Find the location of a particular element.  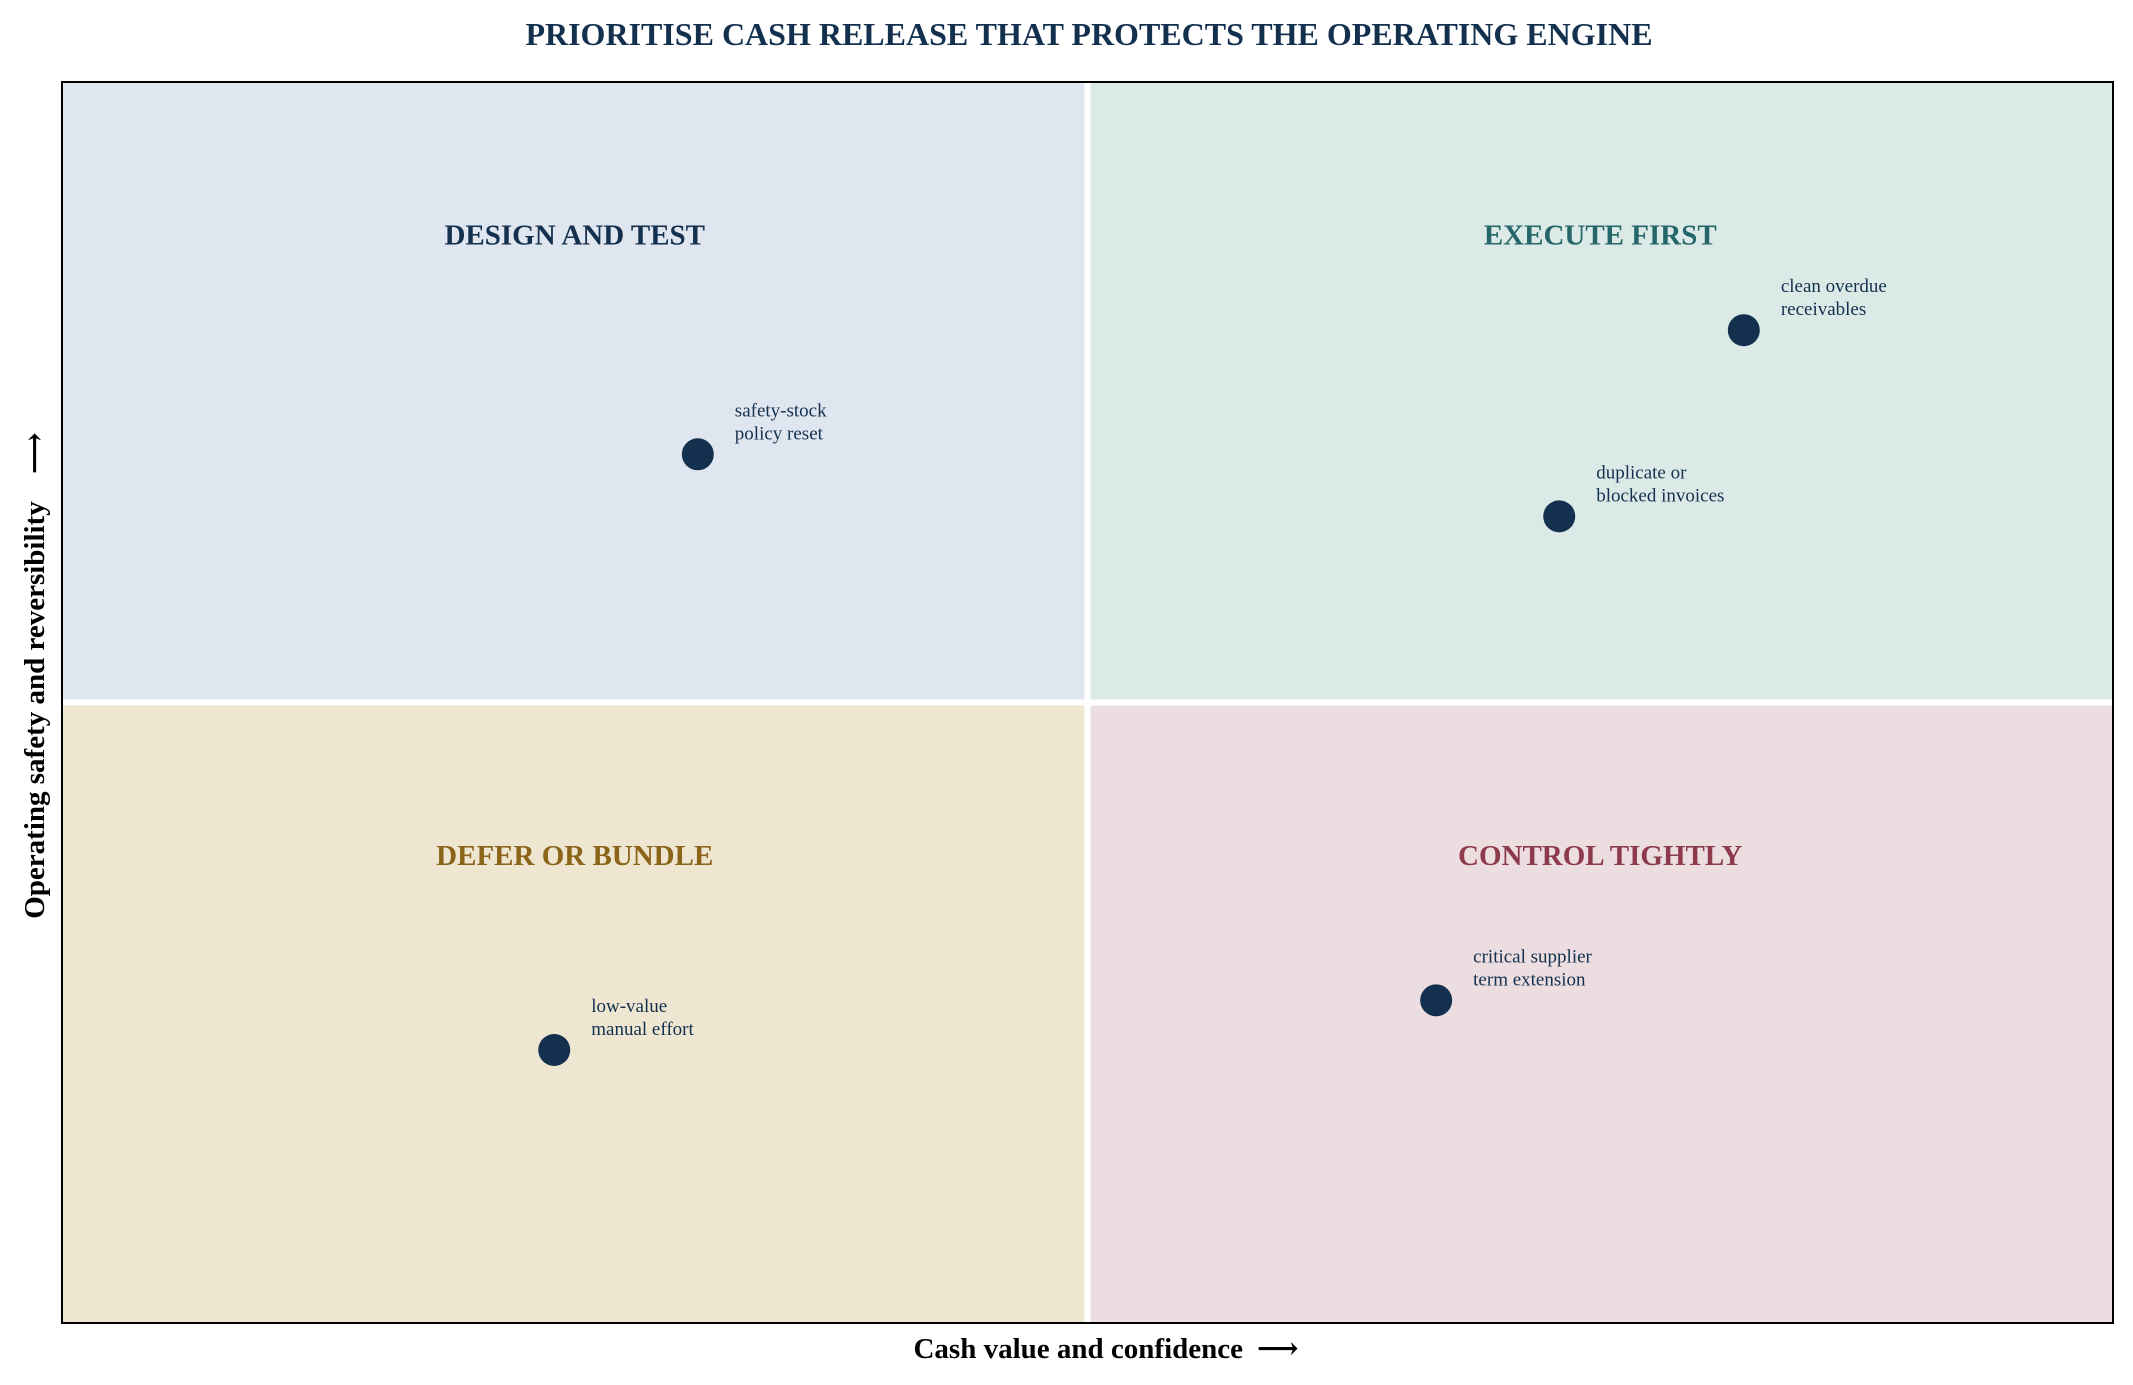

data-point-label: blocked invoices is located at coordinates (1660, 495).